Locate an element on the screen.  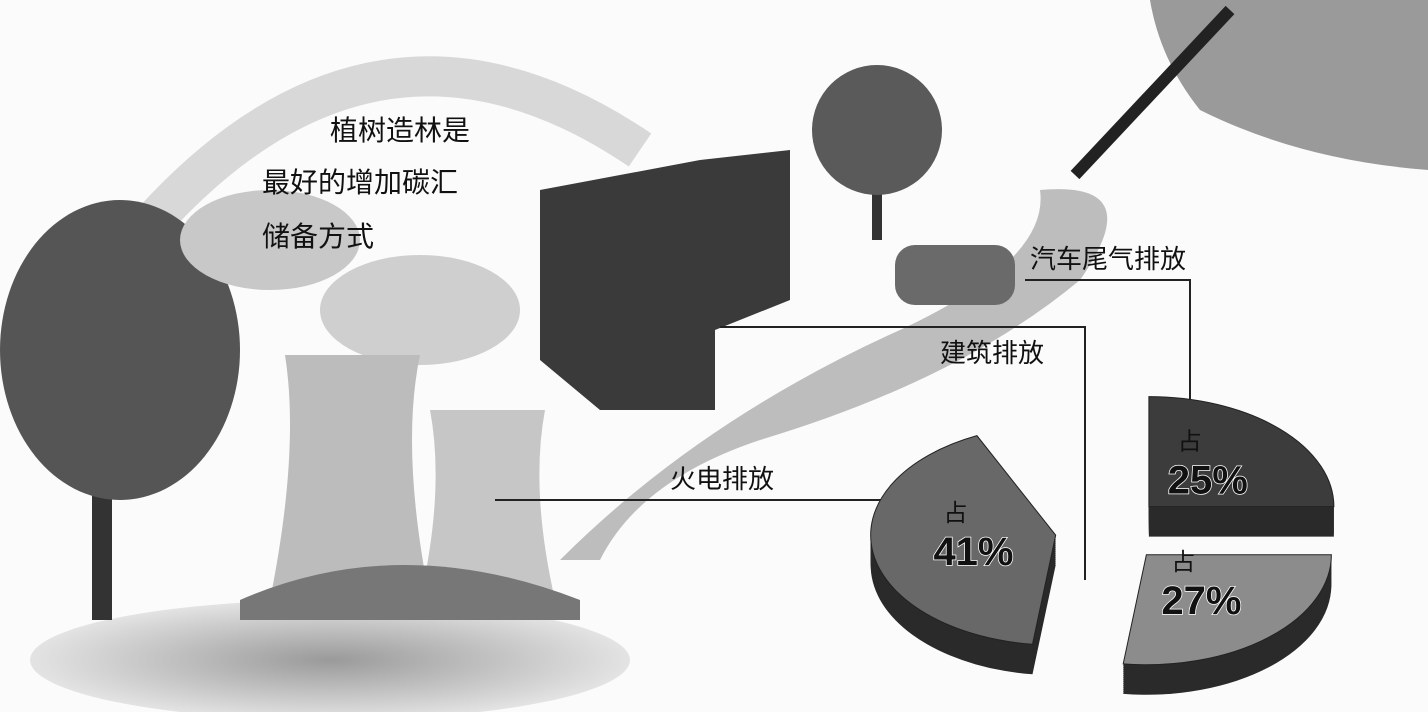
annotation-line: 植树造林是 is located at coordinates (400, 130).